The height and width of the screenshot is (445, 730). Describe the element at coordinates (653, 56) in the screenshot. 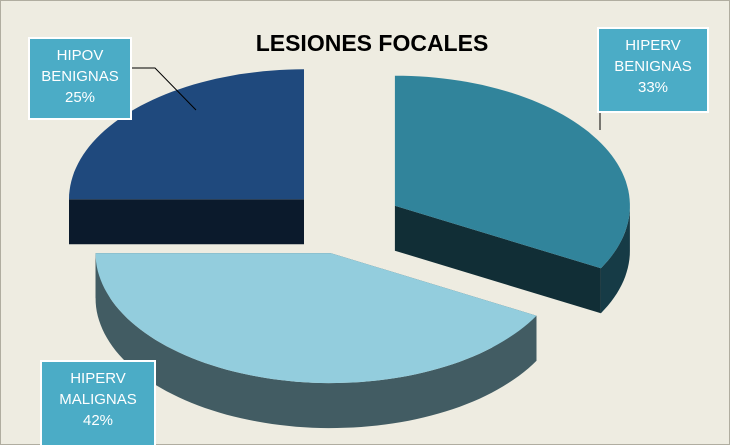

I see `label-category: HIPERV BENIGNAS` at that location.